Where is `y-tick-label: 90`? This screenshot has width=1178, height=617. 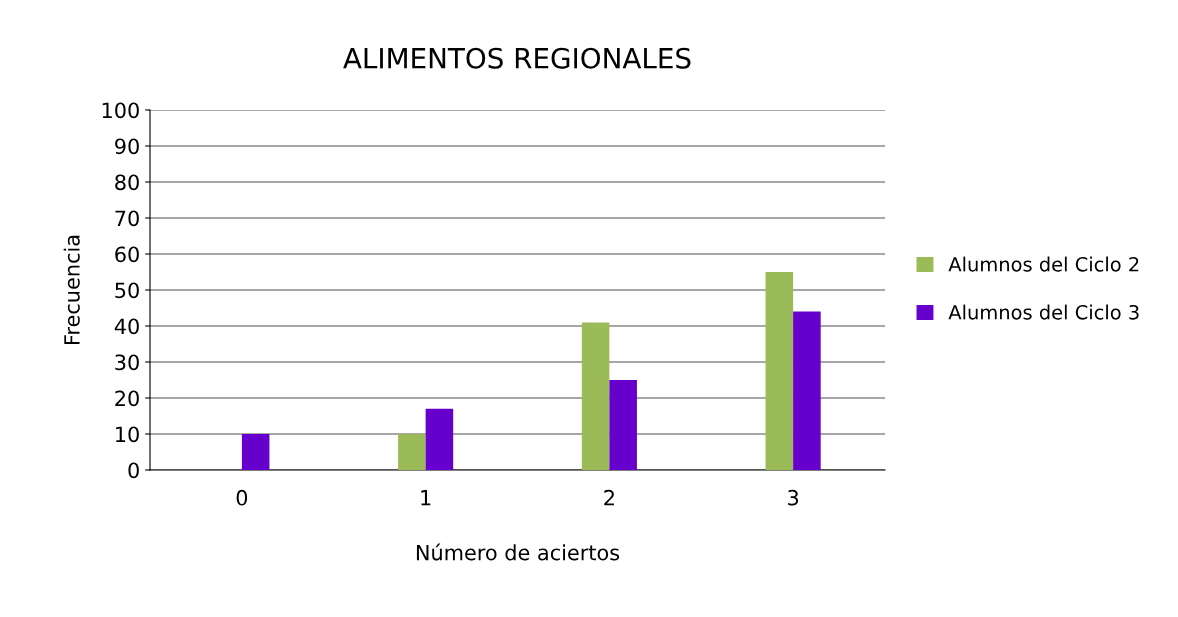
y-tick-label: 90 is located at coordinates (127, 146).